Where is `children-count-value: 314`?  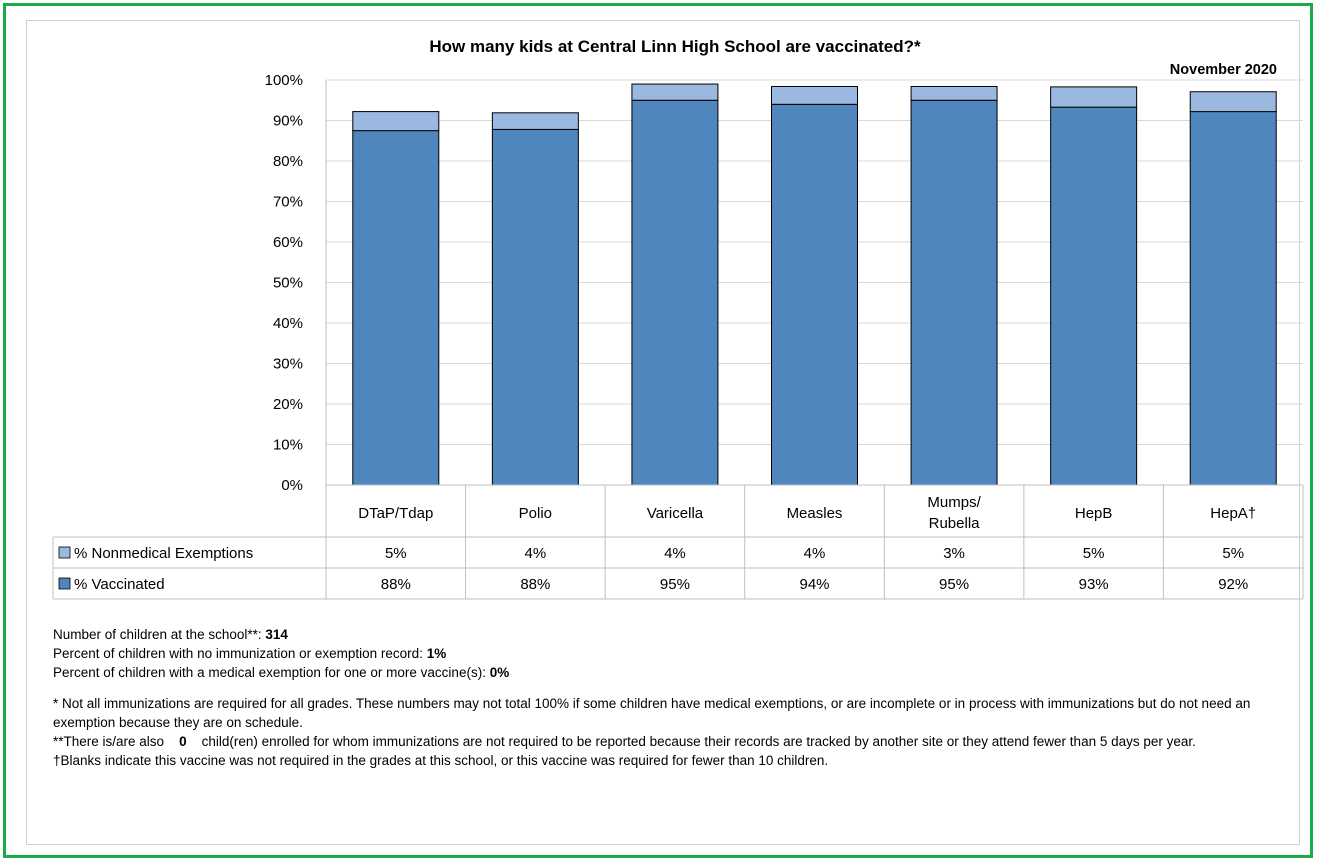 children-count-value: 314 is located at coordinates (276, 634).